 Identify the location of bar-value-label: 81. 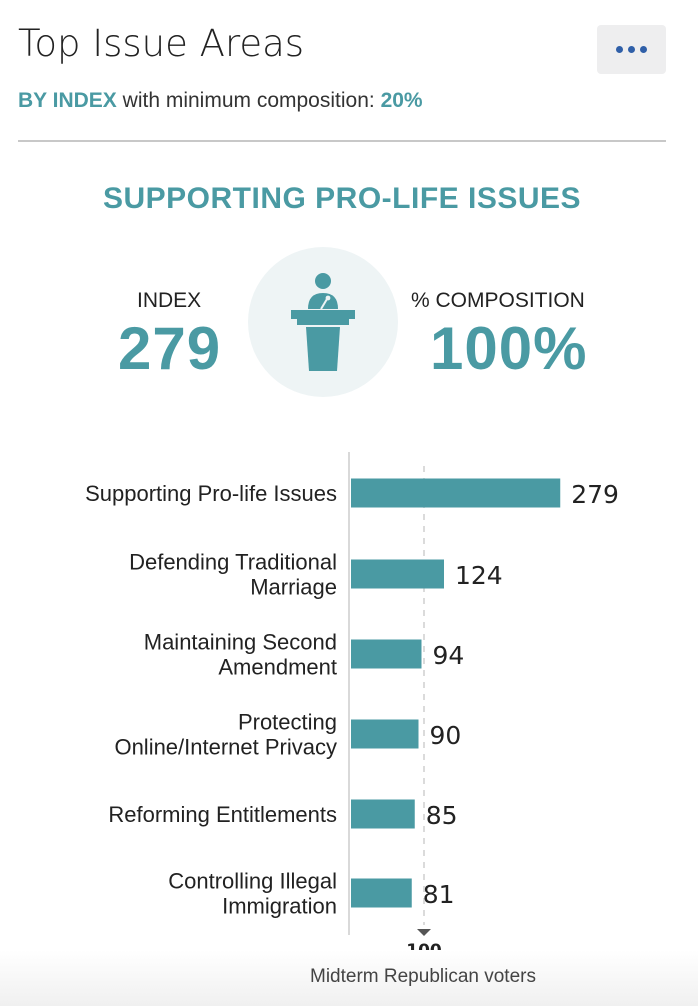
(439, 894).